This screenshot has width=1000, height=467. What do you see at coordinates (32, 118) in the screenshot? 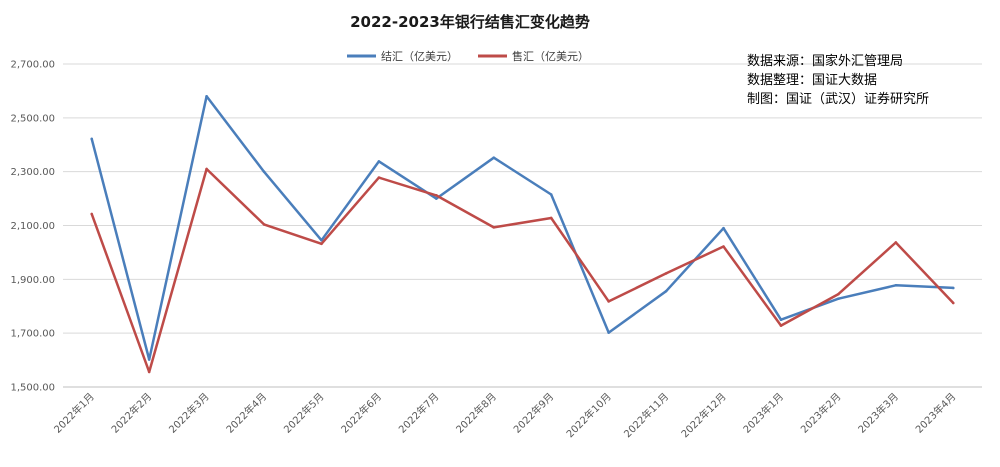
I see `y-tick-label: 2,500.00` at bounding box center [32, 118].